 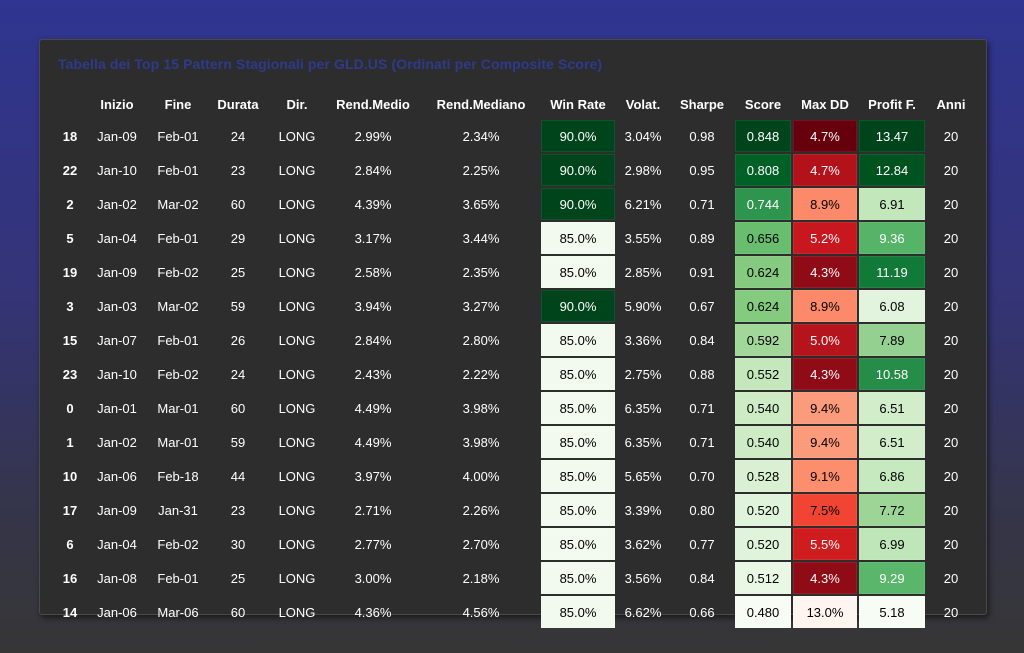 What do you see at coordinates (373, 306) in the screenshot?
I see `mean-return-cell: 3.94%` at bounding box center [373, 306].